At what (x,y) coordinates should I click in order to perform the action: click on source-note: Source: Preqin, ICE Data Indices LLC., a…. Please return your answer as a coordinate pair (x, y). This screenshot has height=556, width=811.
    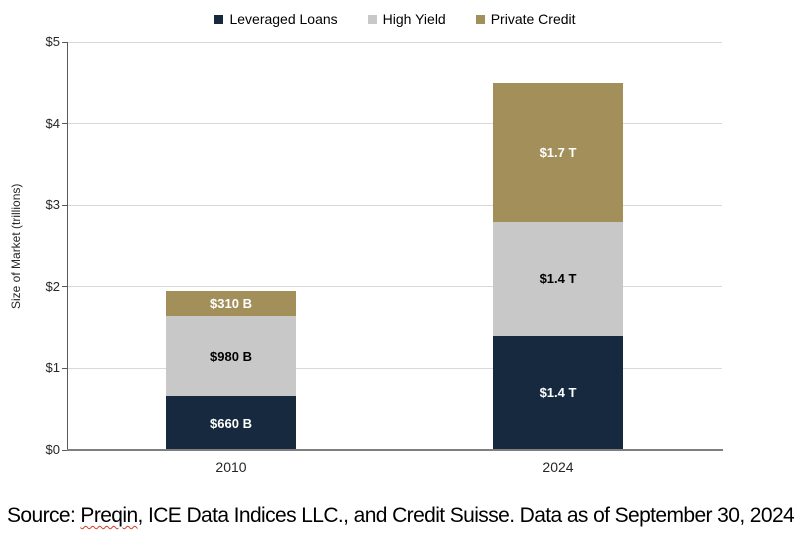
    Looking at the image, I should click on (407, 516).